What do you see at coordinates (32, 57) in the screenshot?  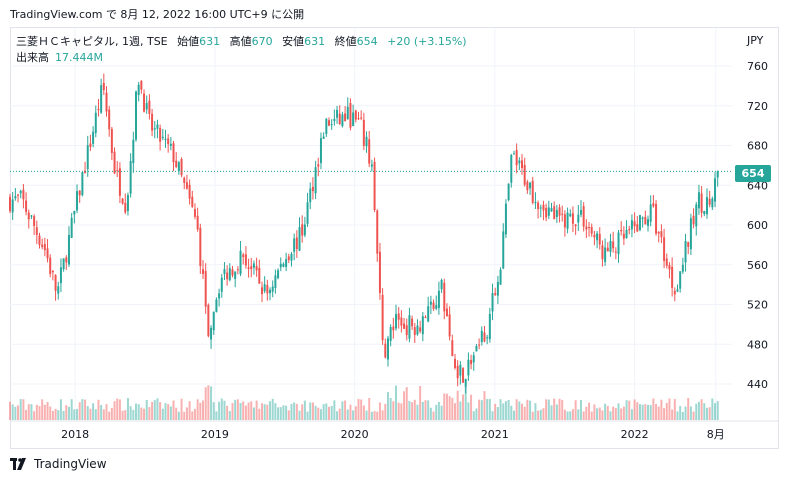 I see `volume-label: 出来高` at bounding box center [32, 57].